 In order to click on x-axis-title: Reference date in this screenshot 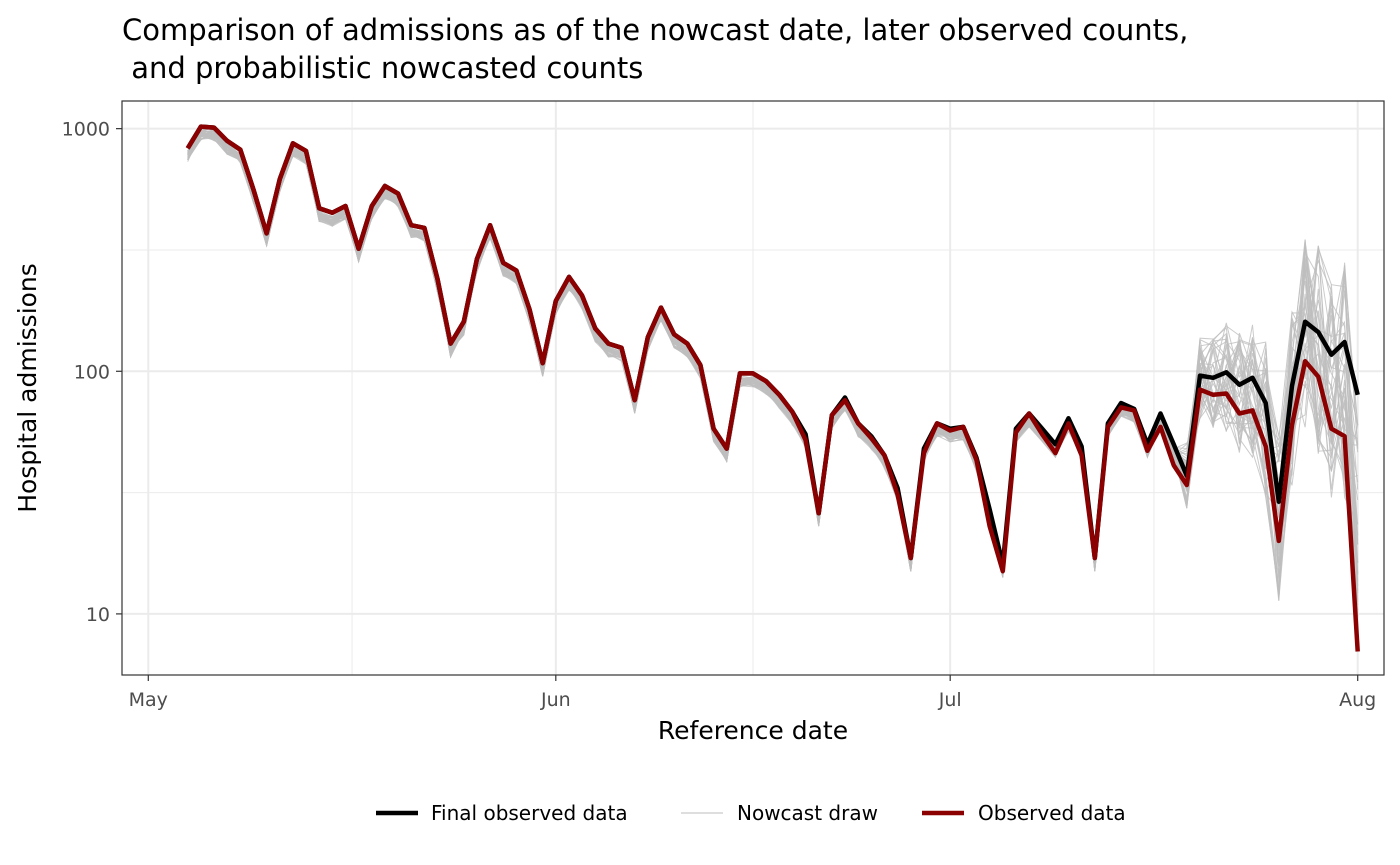, I will do `click(753, 730)`.